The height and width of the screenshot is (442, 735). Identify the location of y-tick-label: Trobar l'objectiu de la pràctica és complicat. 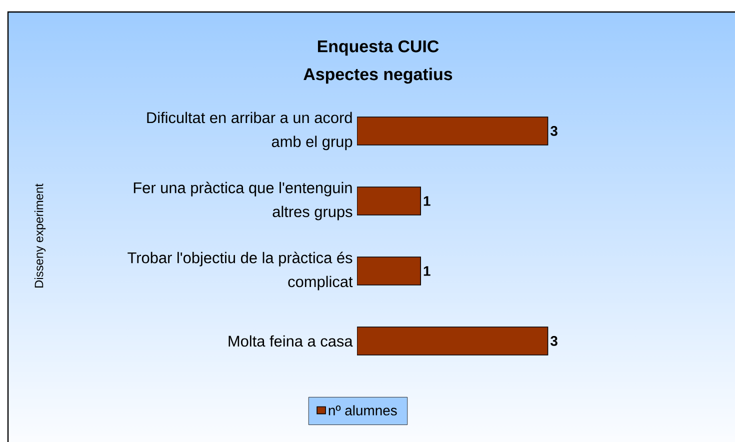
(240, 271).